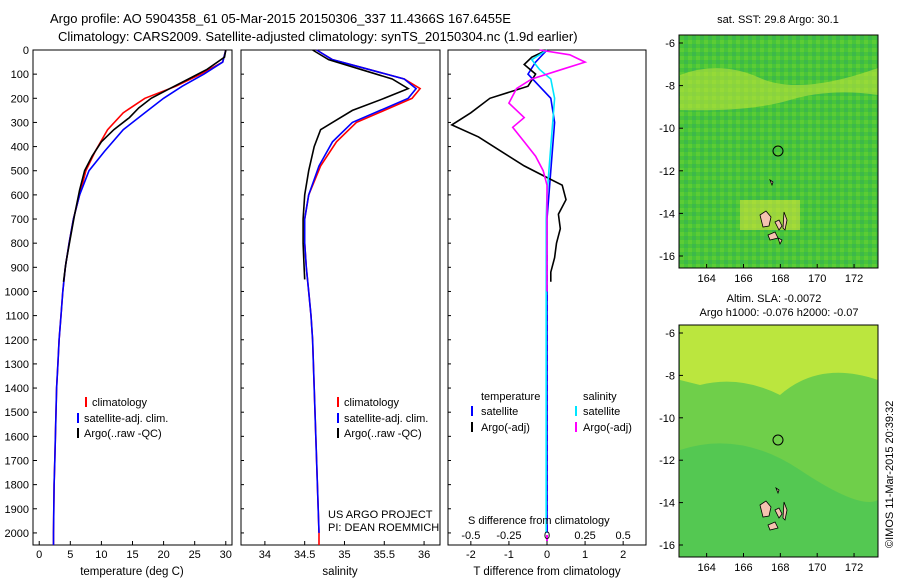 Image resolution: width=900 pixels, height=580 pixels. I want to click on vanuatu-islands, so click(773, 508).